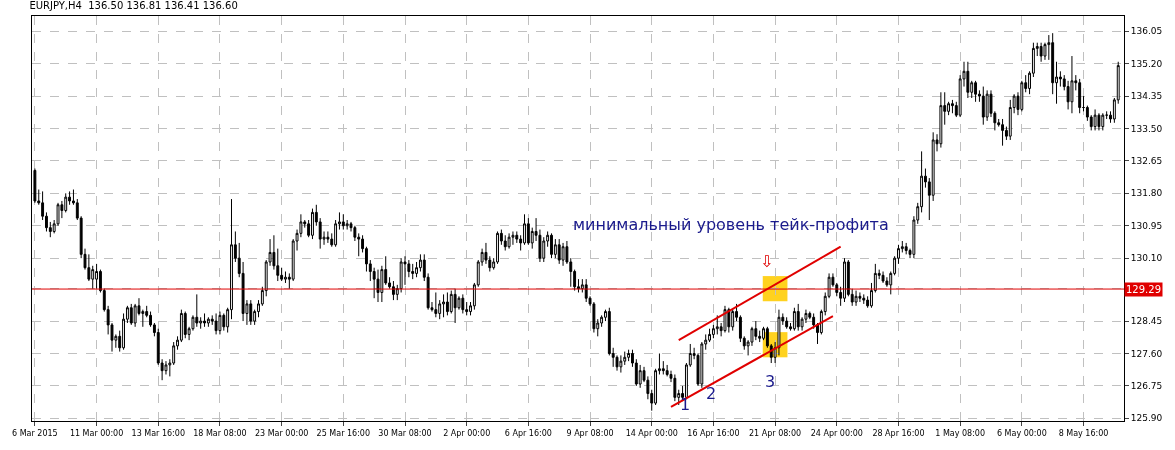 The width and height of the screenshot is (1175, 450). Describe the element at coordinates (836, 433) in the screenshot. I see `x-tick-label: 24 Apr 00:00` at that location.